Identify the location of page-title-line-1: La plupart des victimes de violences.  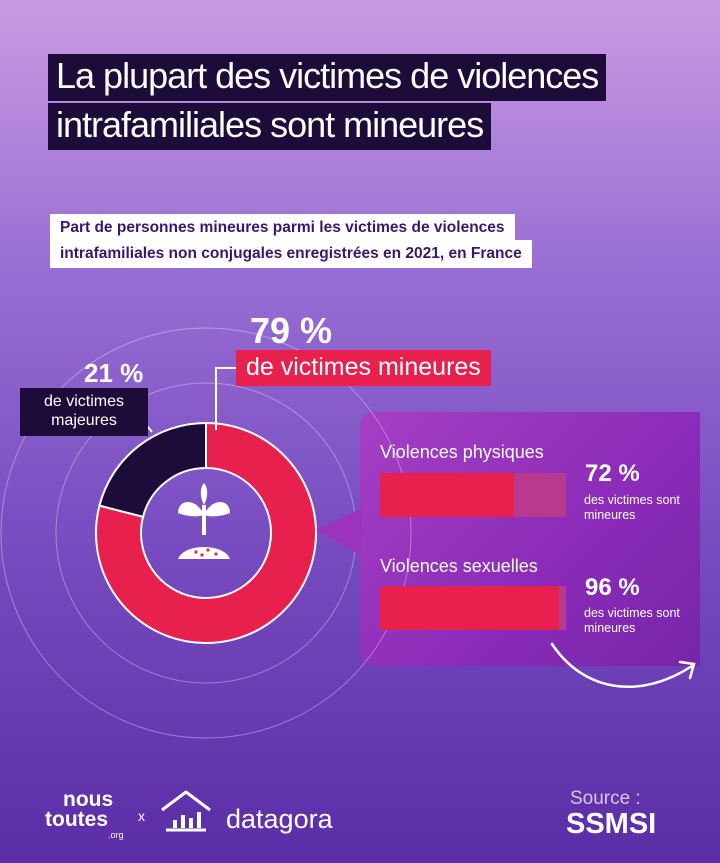
(327, 77).